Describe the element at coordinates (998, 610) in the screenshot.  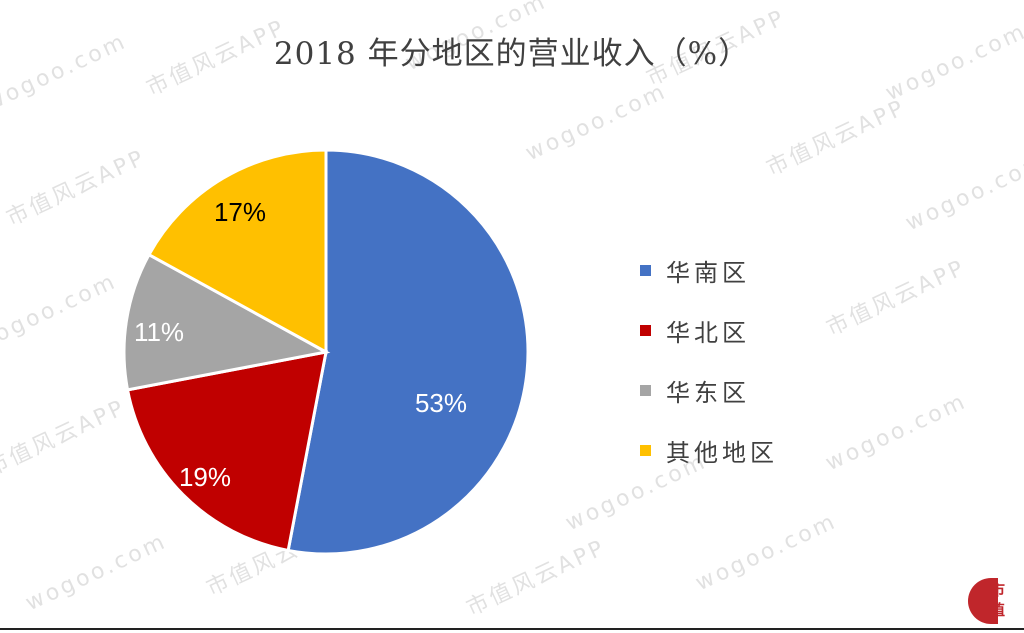
I see `logo-char: 值` at that location.